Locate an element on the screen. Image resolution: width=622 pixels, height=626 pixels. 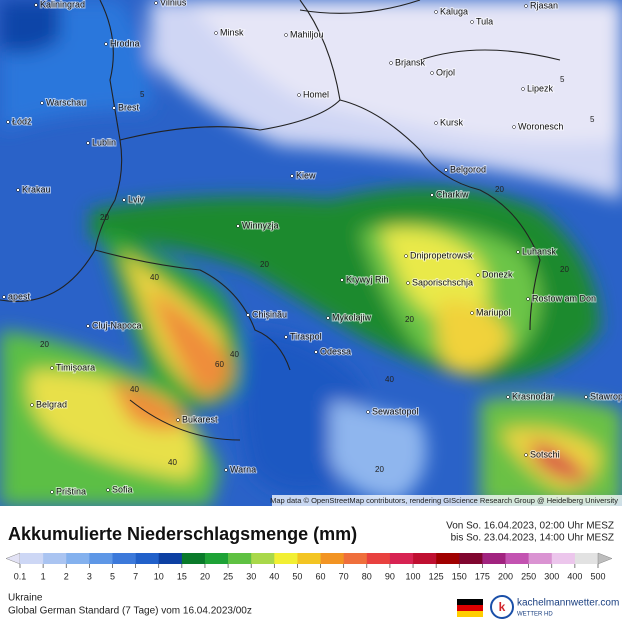
colorbar-label: 300 is located at coordinates (551, 576).